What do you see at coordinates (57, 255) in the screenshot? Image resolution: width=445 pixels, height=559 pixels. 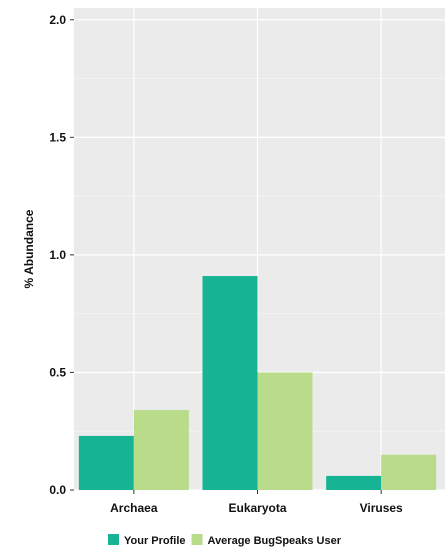 I see `y-tick-label: 1.0` at bounding box center [57, 255].